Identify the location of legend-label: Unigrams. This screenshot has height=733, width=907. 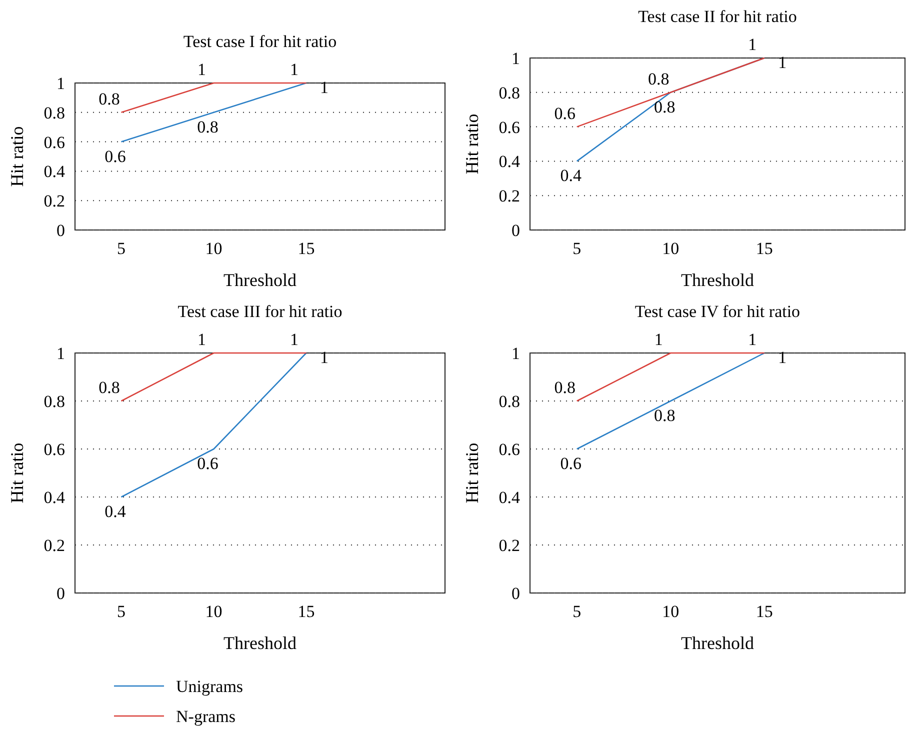
(210, 686).